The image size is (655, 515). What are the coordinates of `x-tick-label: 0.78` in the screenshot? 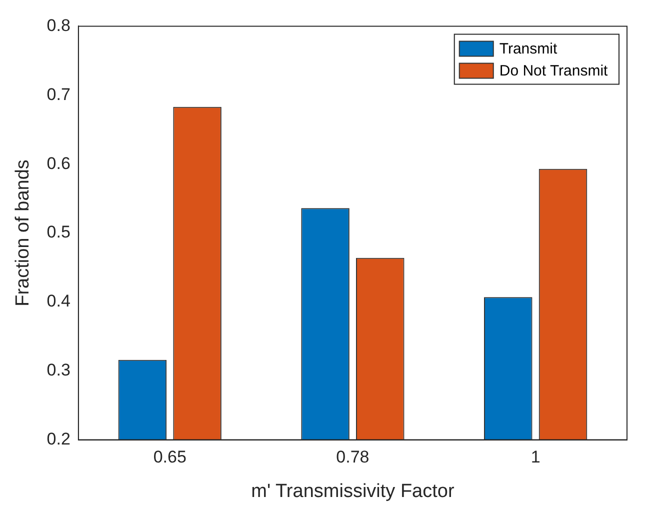 It's located at (353, 457).